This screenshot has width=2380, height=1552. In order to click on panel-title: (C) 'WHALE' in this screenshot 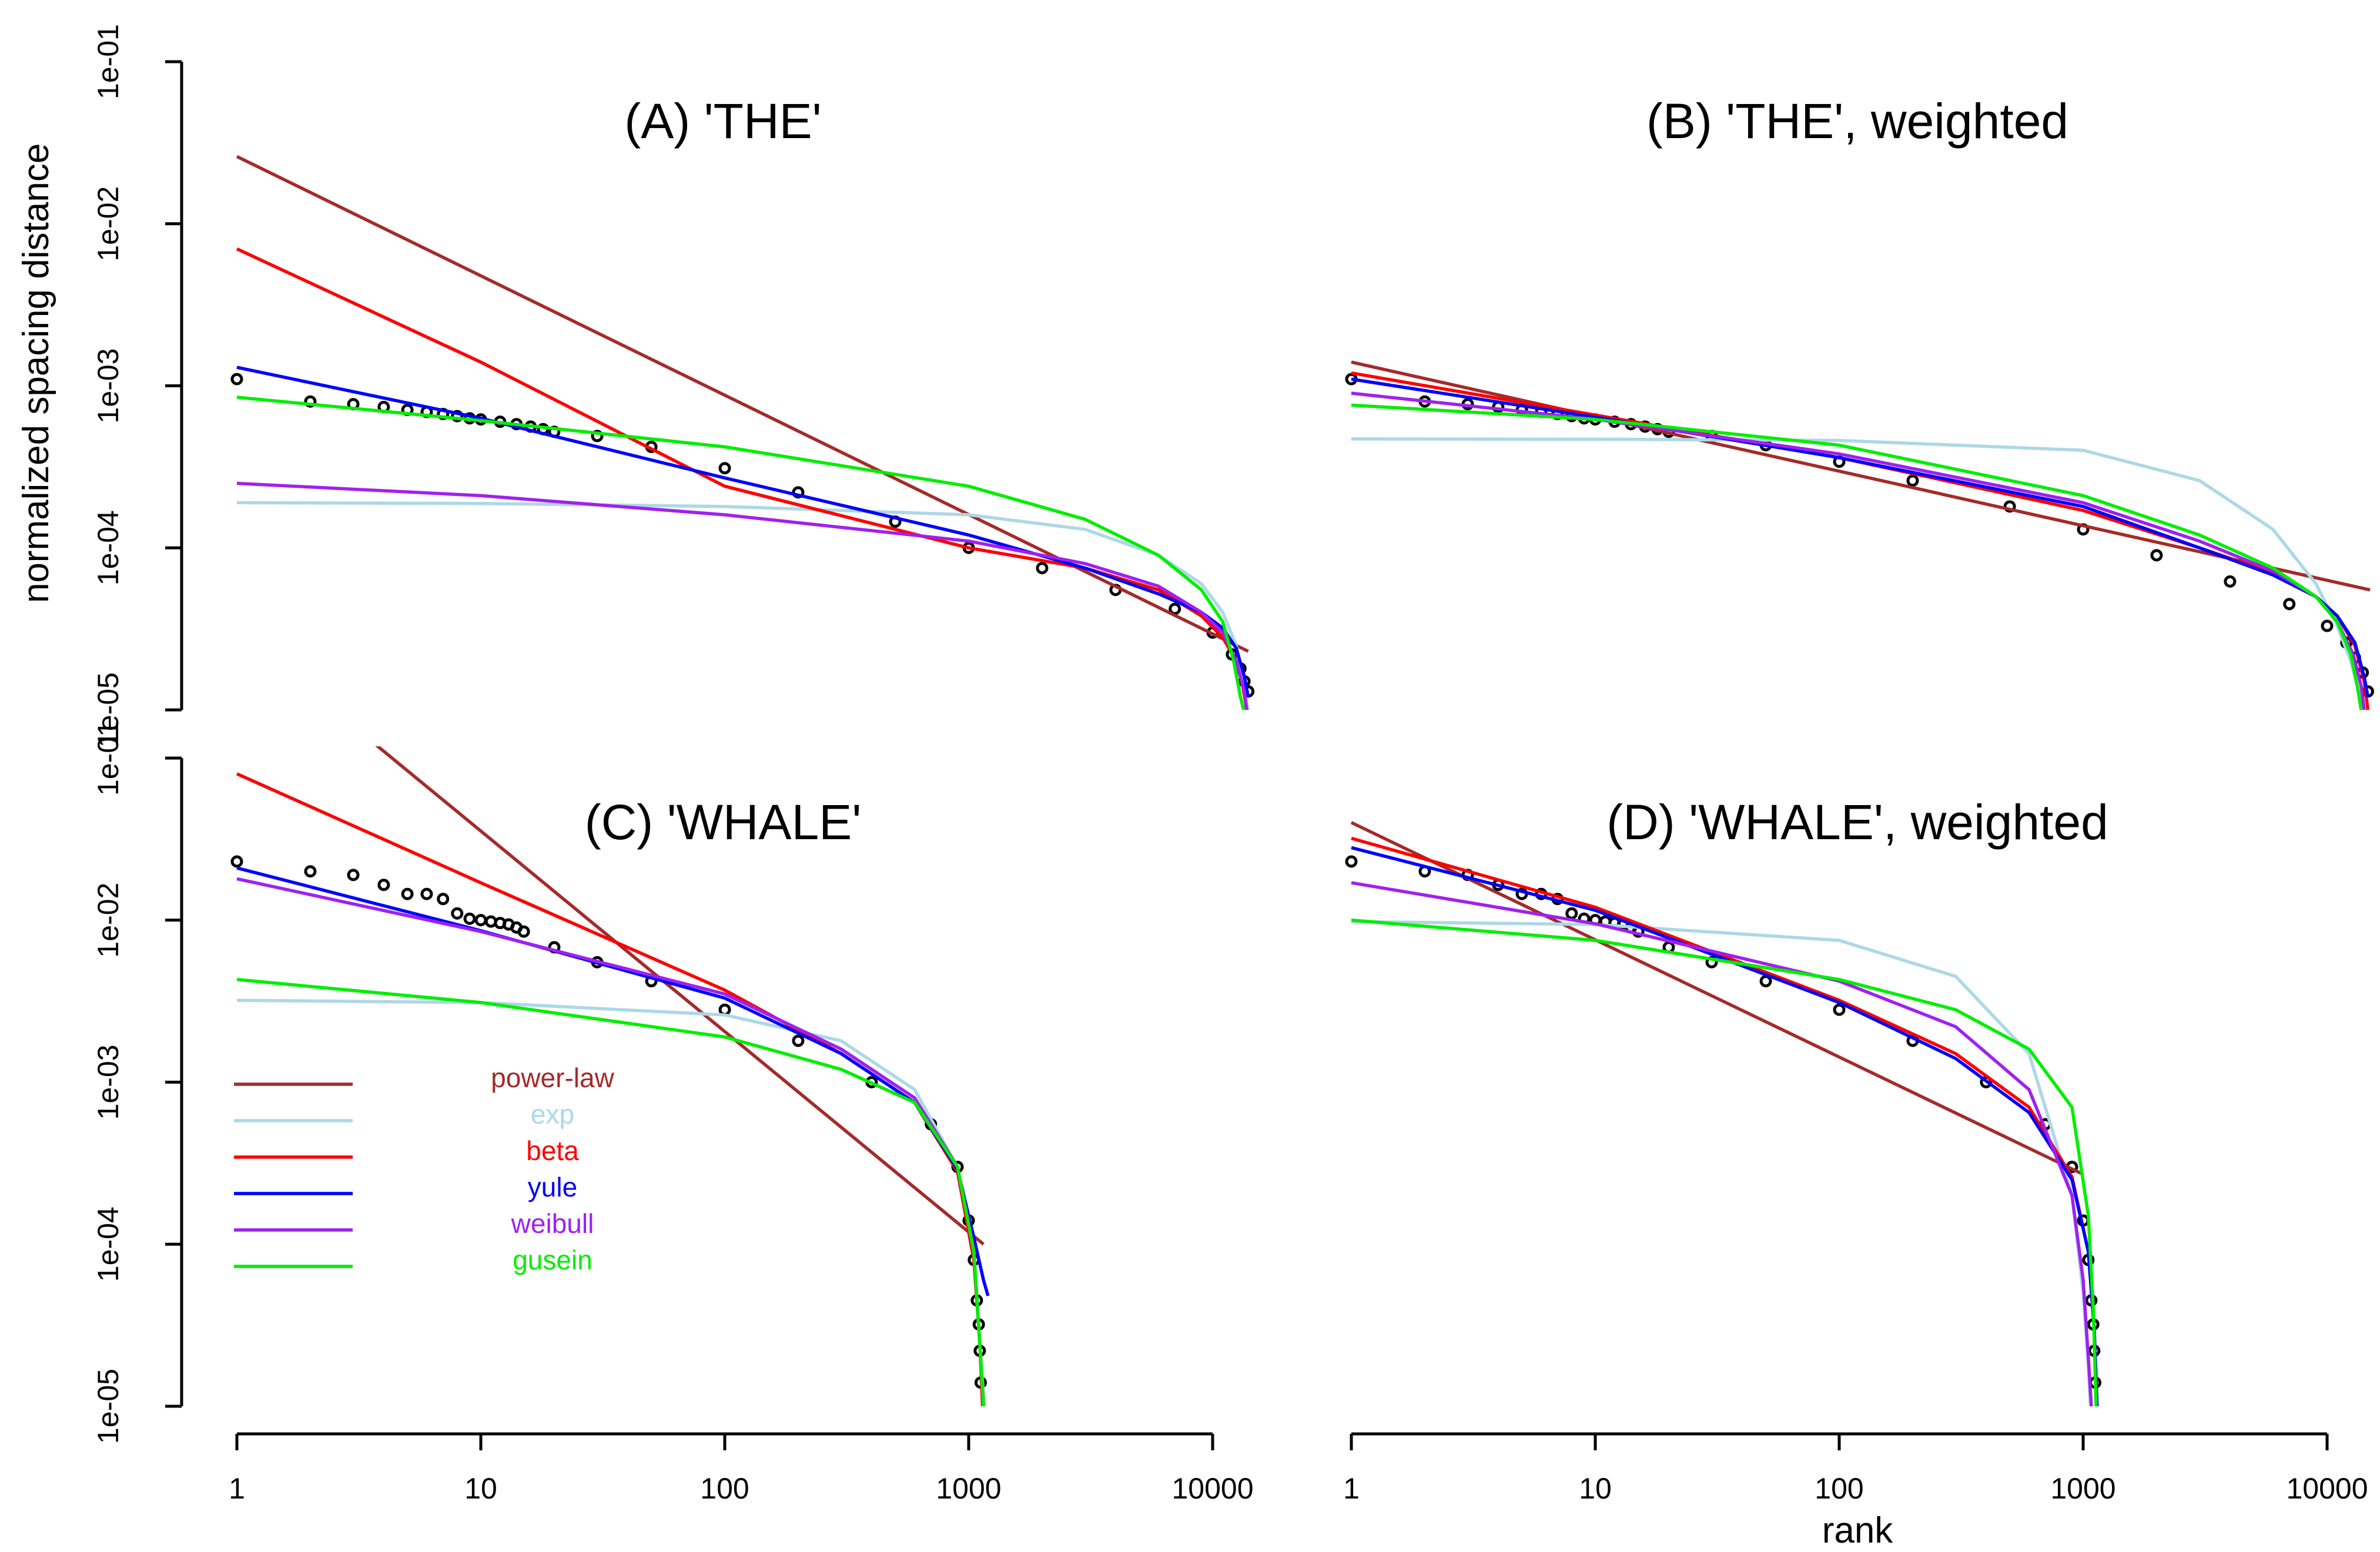, I will do `click(723, 822)`.